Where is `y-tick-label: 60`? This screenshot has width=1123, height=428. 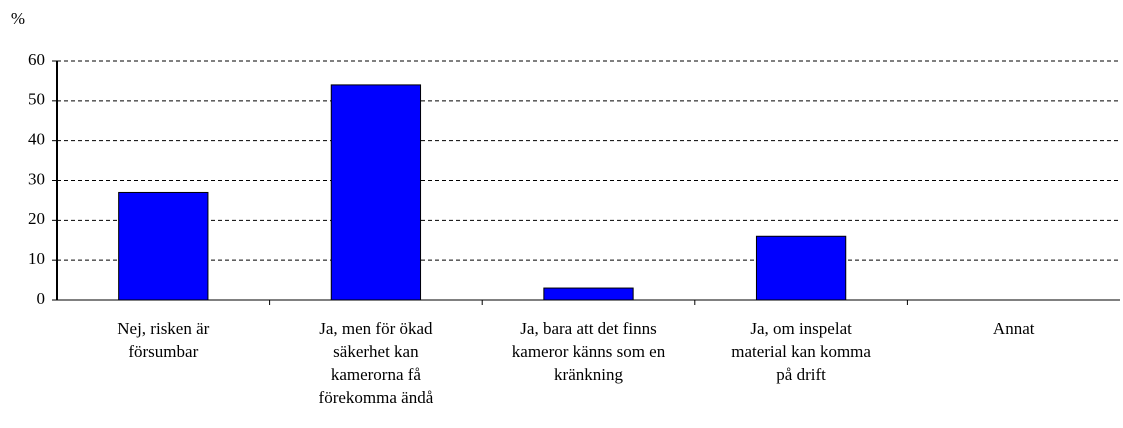
y-tick-label: 60 is located at coordinates (36, 59).